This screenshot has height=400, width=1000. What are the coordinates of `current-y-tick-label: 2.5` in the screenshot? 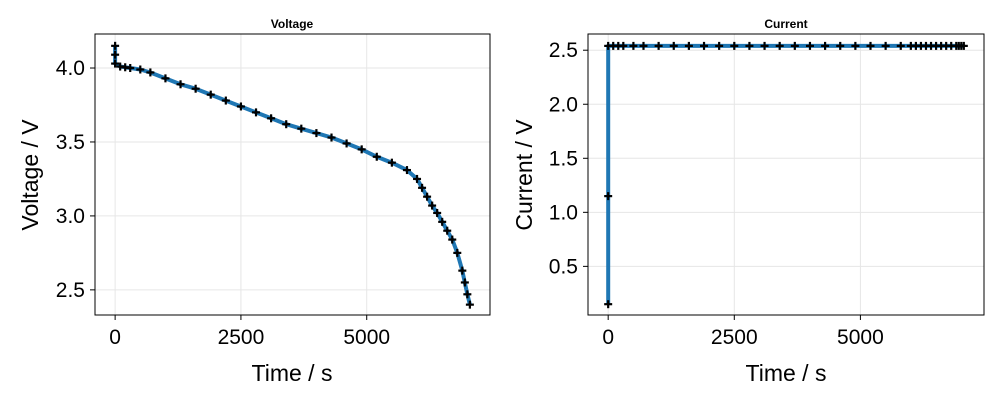 It's located at (563, 50).